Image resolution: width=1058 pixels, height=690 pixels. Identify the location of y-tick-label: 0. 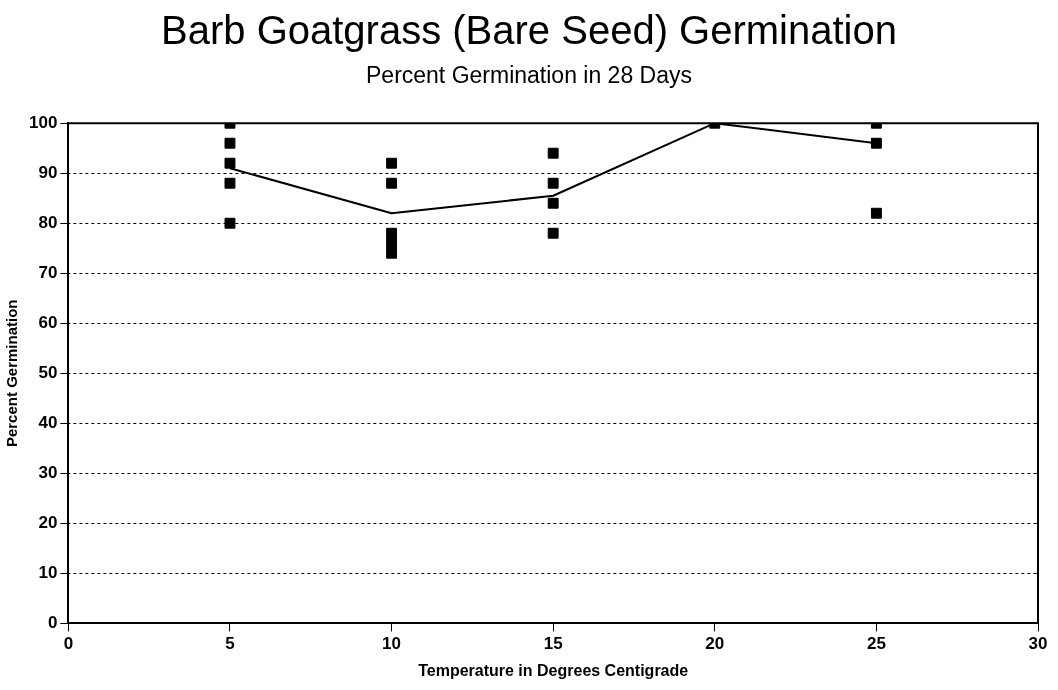
(52, 623).